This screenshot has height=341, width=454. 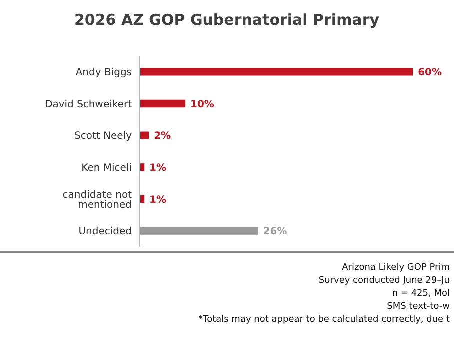 What do you see at coordinates (107, 168) in the screenshot?
I see `y-tick-label: Ken Miceli` at bounding box center [107, 168].